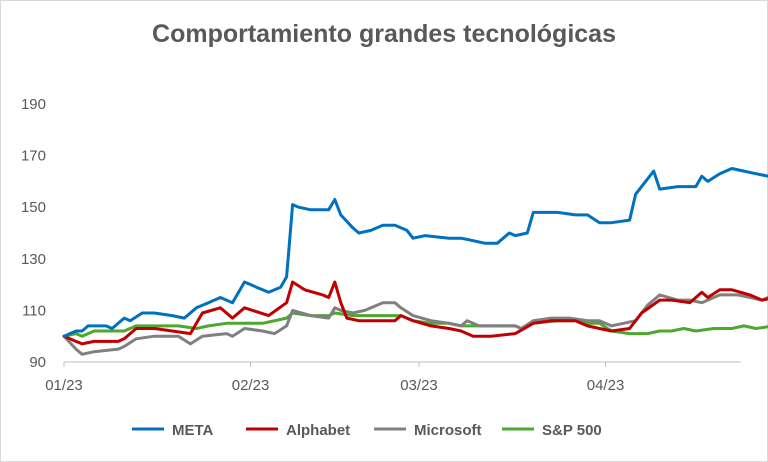 Image resolution: width=768 pixels, height=462 pixels. What do you see at coordinates (415, 324) in the screenshot?
I see `series-line-microsoft` at bounding box center [415, 324].